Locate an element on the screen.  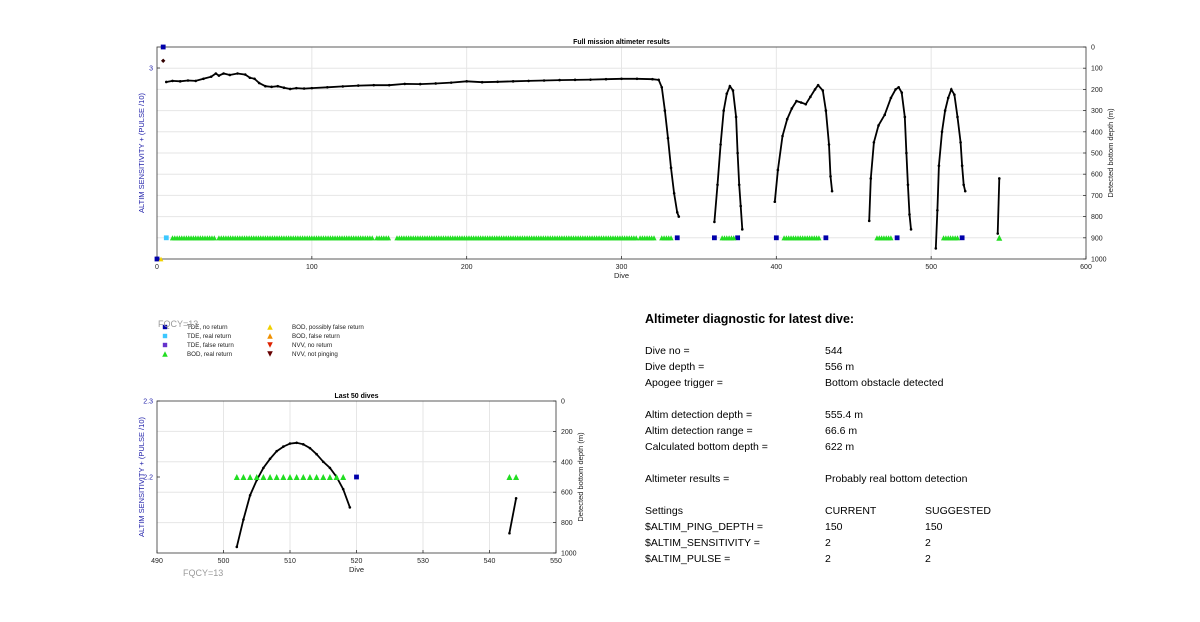
full-mission-xtick-label: 100 is located at coordinates (312, 267).